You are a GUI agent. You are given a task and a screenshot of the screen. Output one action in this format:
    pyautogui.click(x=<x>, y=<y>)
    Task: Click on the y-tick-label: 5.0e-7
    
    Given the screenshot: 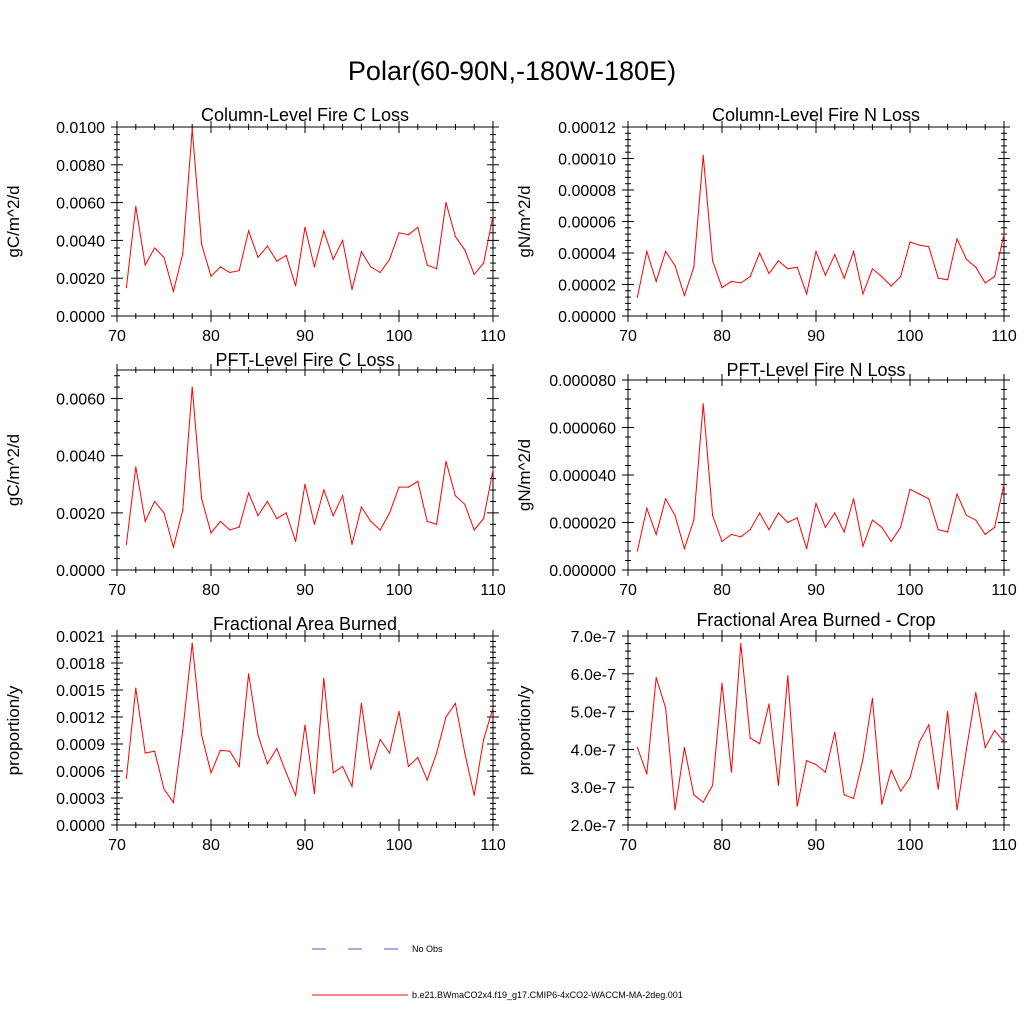 What is the action you would take?
    pyautogui.click(x=593, y=713)
    